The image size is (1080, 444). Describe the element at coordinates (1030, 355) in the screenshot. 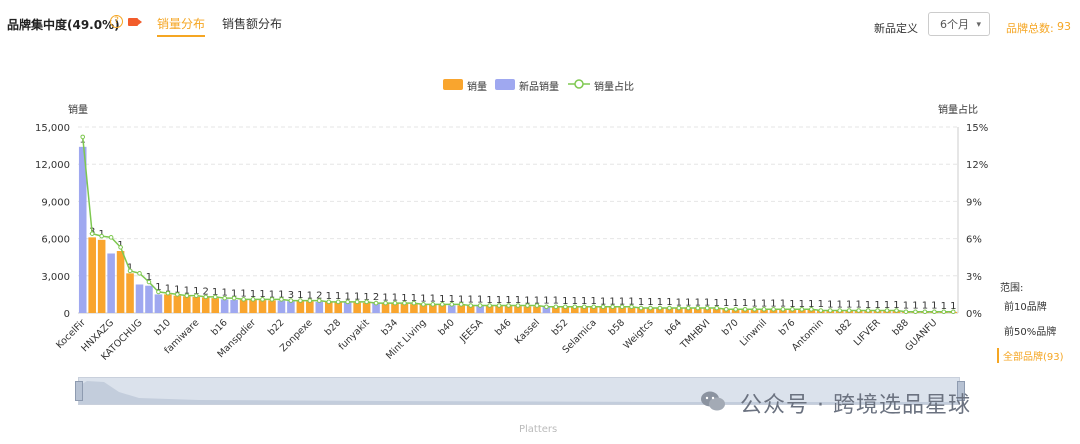

I see `range-option-all: 全部品牌(93)` at that location.